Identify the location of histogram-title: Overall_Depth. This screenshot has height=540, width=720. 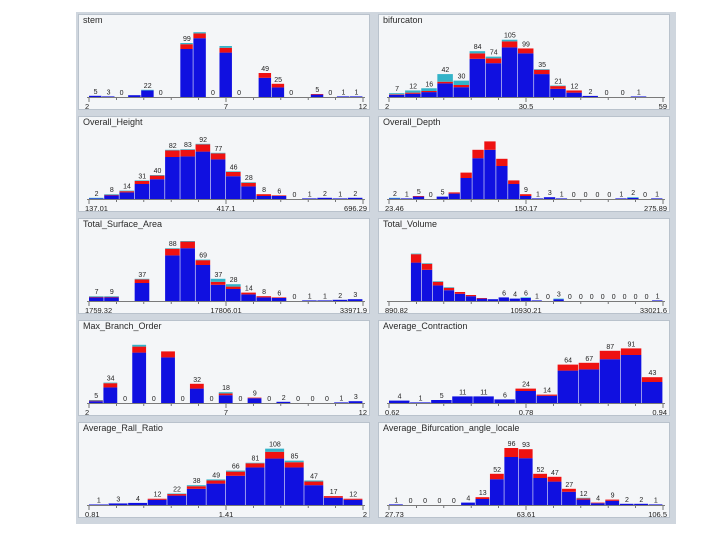
(412, 122).